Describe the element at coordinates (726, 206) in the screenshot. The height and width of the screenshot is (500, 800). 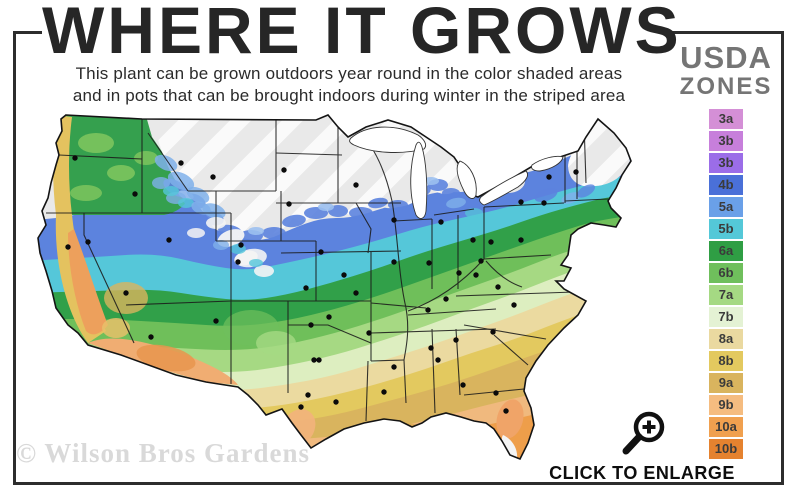
I see `legend-zone-5a-4: 5a` at that location.